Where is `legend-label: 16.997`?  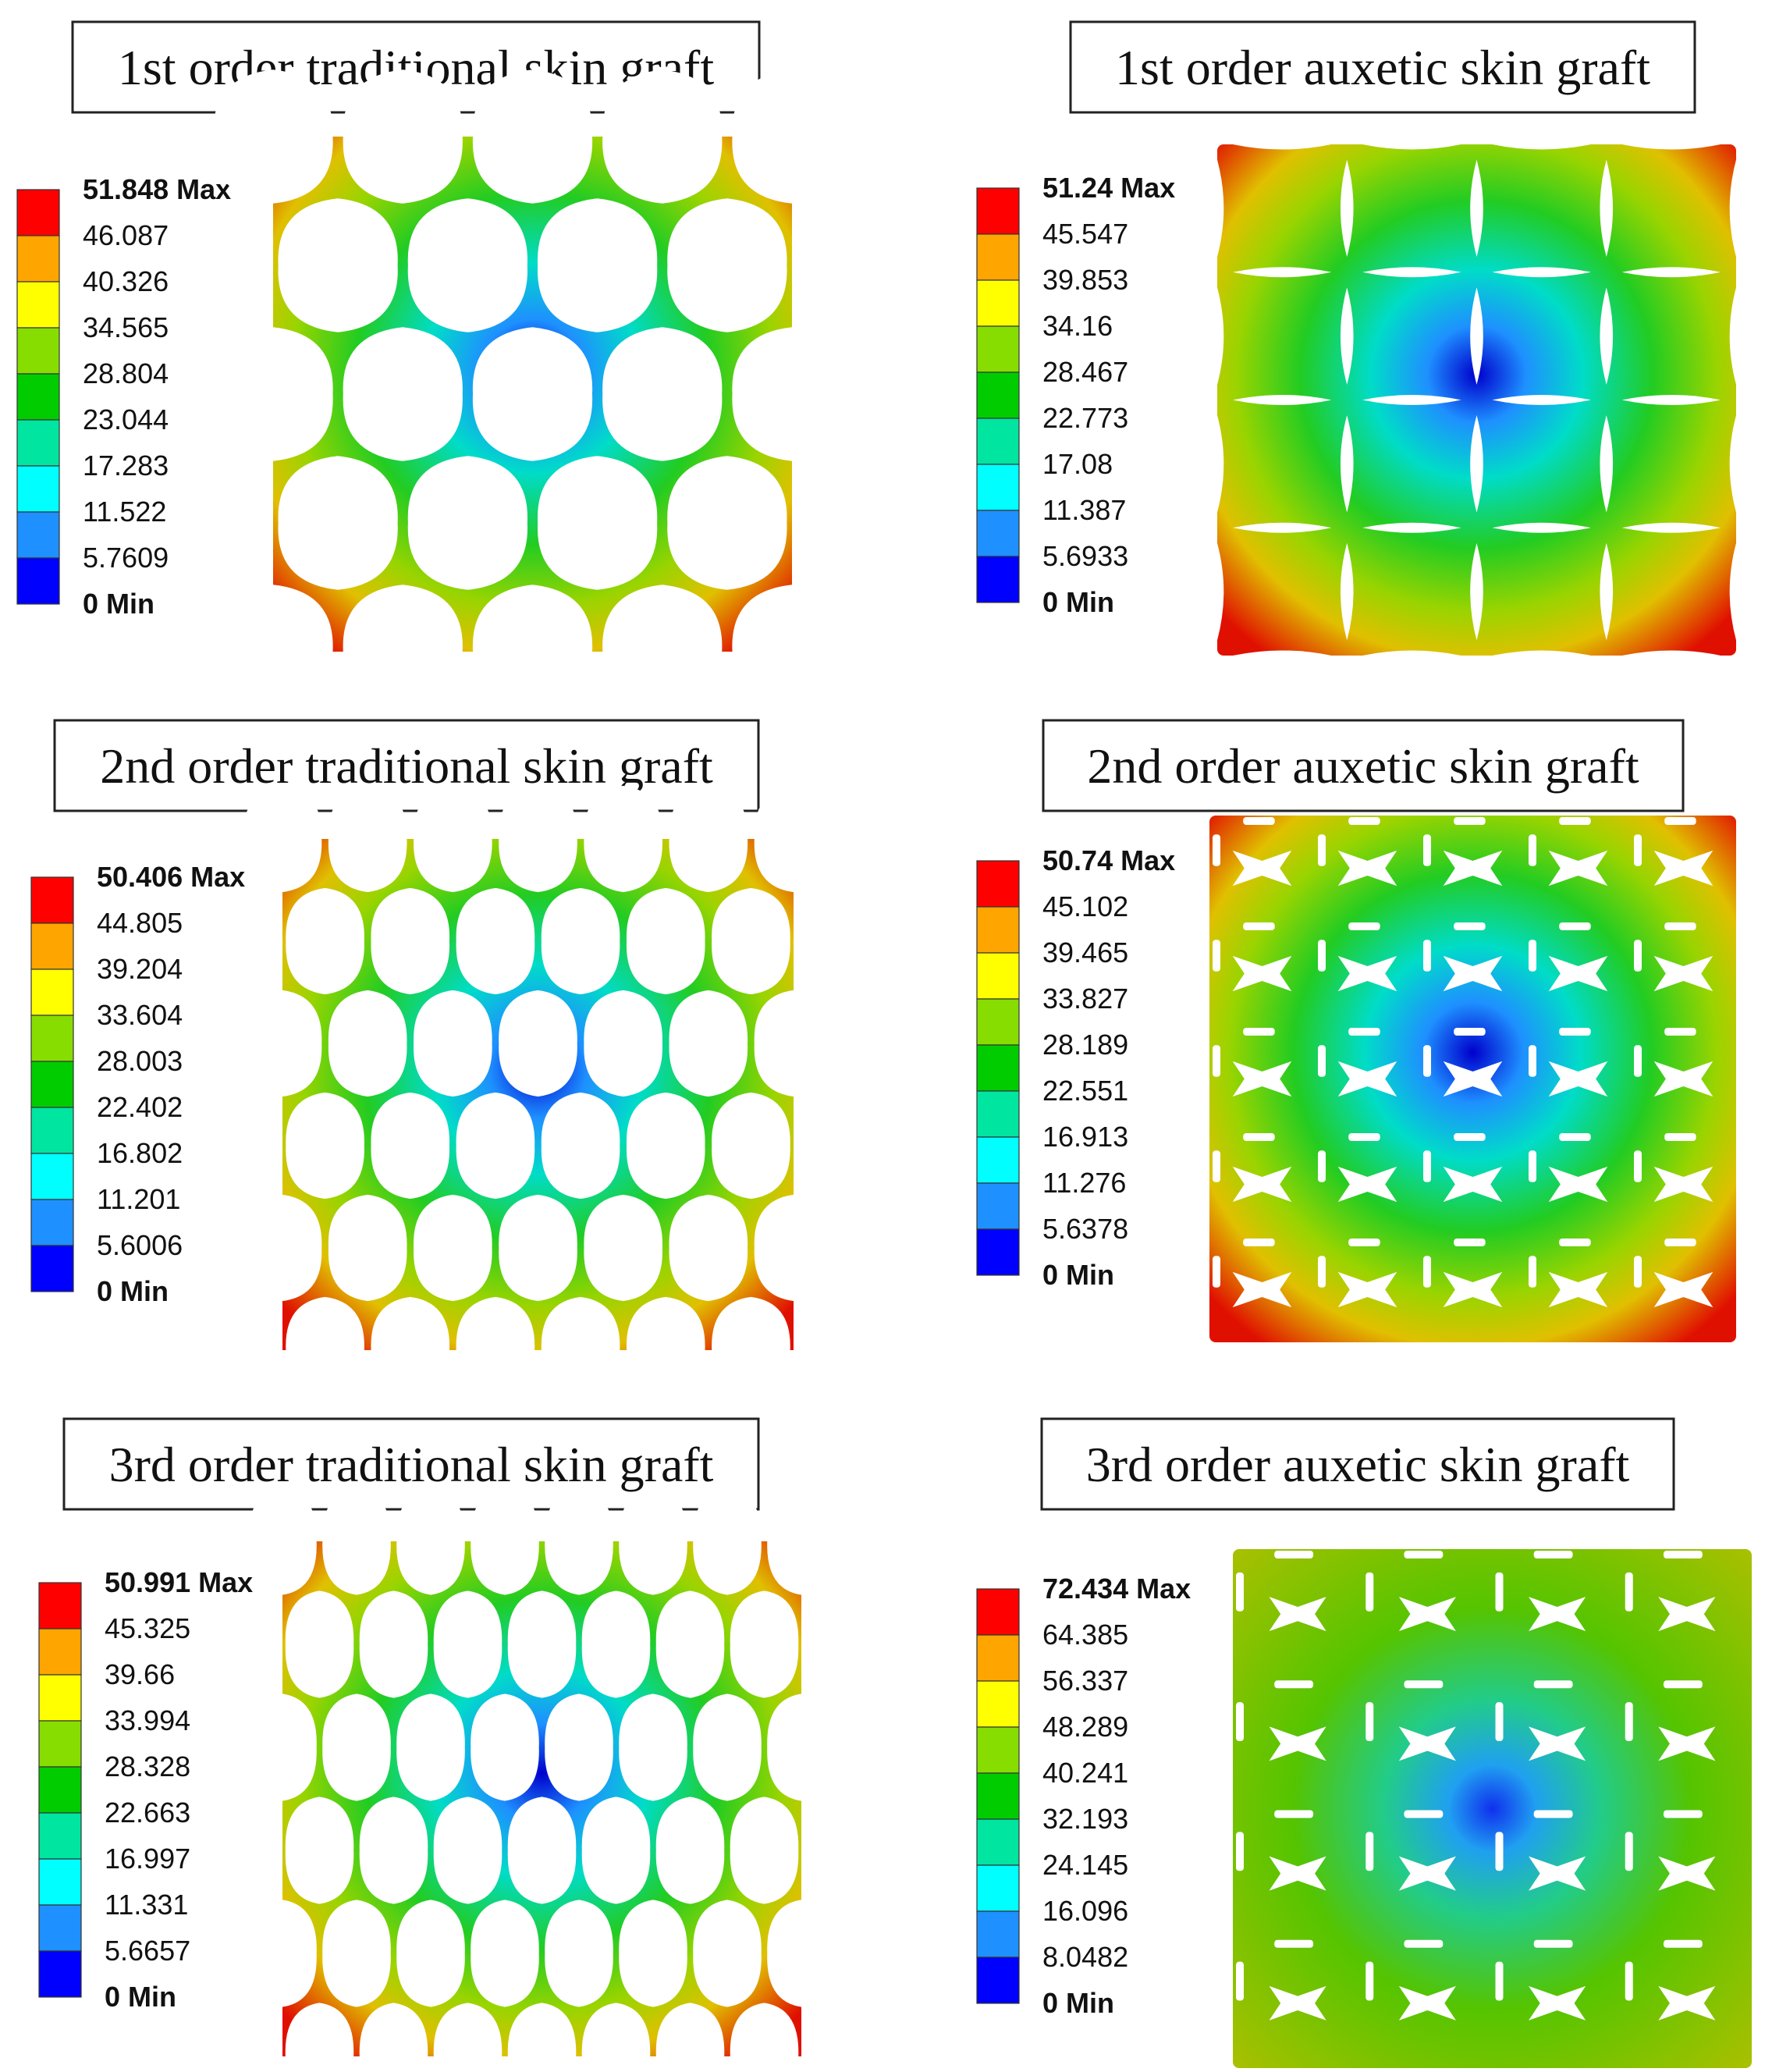 legend-label: 16.997 is located at coordinates (147, 1859).